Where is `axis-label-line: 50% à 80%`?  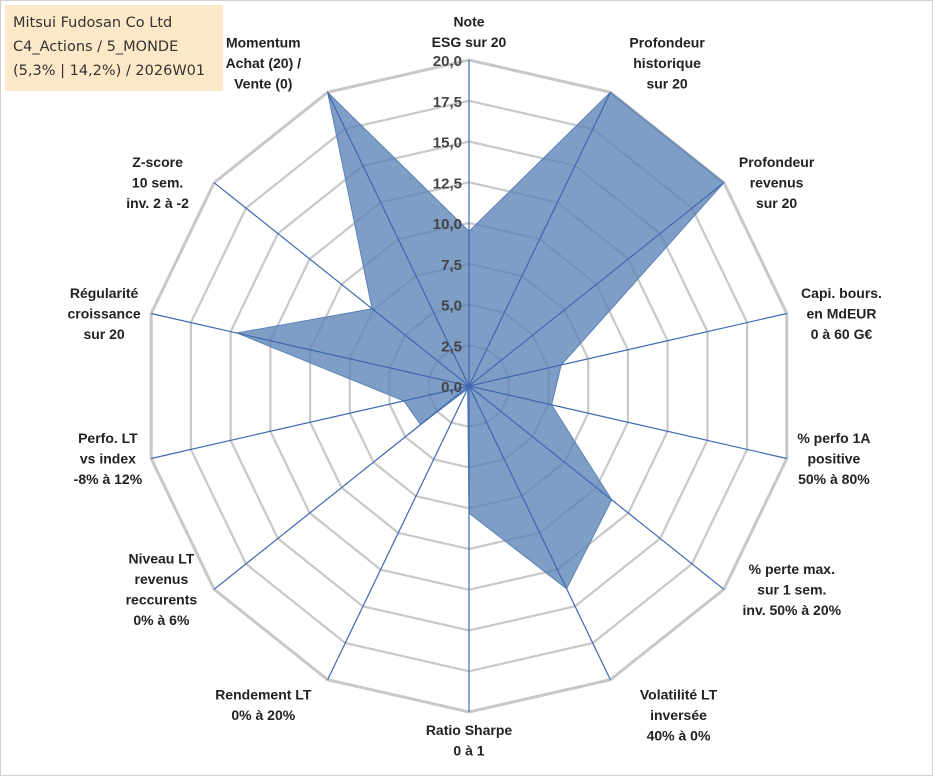 axis-label-line: 50% à 80% is located at coordinates (834, 479).